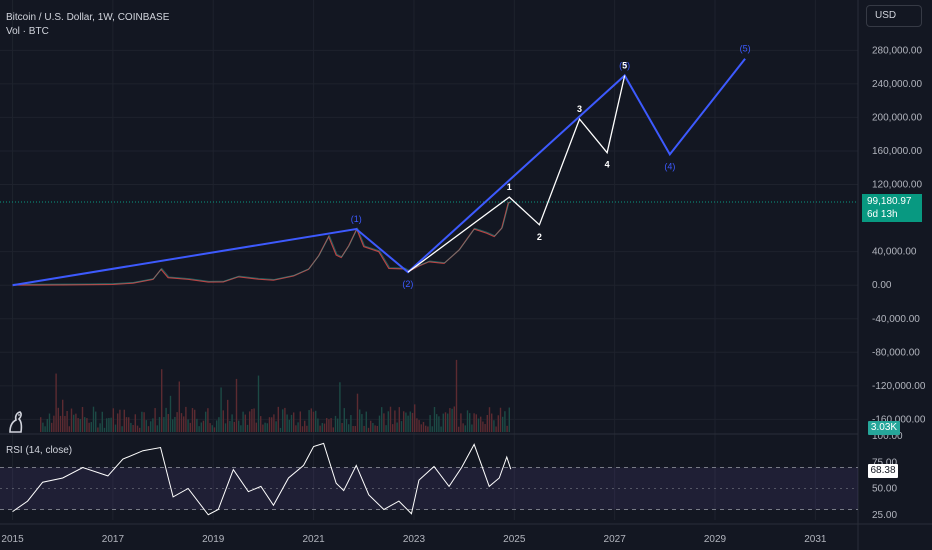 Image resolution: width=932 pixels, height=550 pixels. What do you see at coordinates (897, 50) in the screenshot?
I see `price-axis-label: 280,000.00` at bounding box center [897, 50].